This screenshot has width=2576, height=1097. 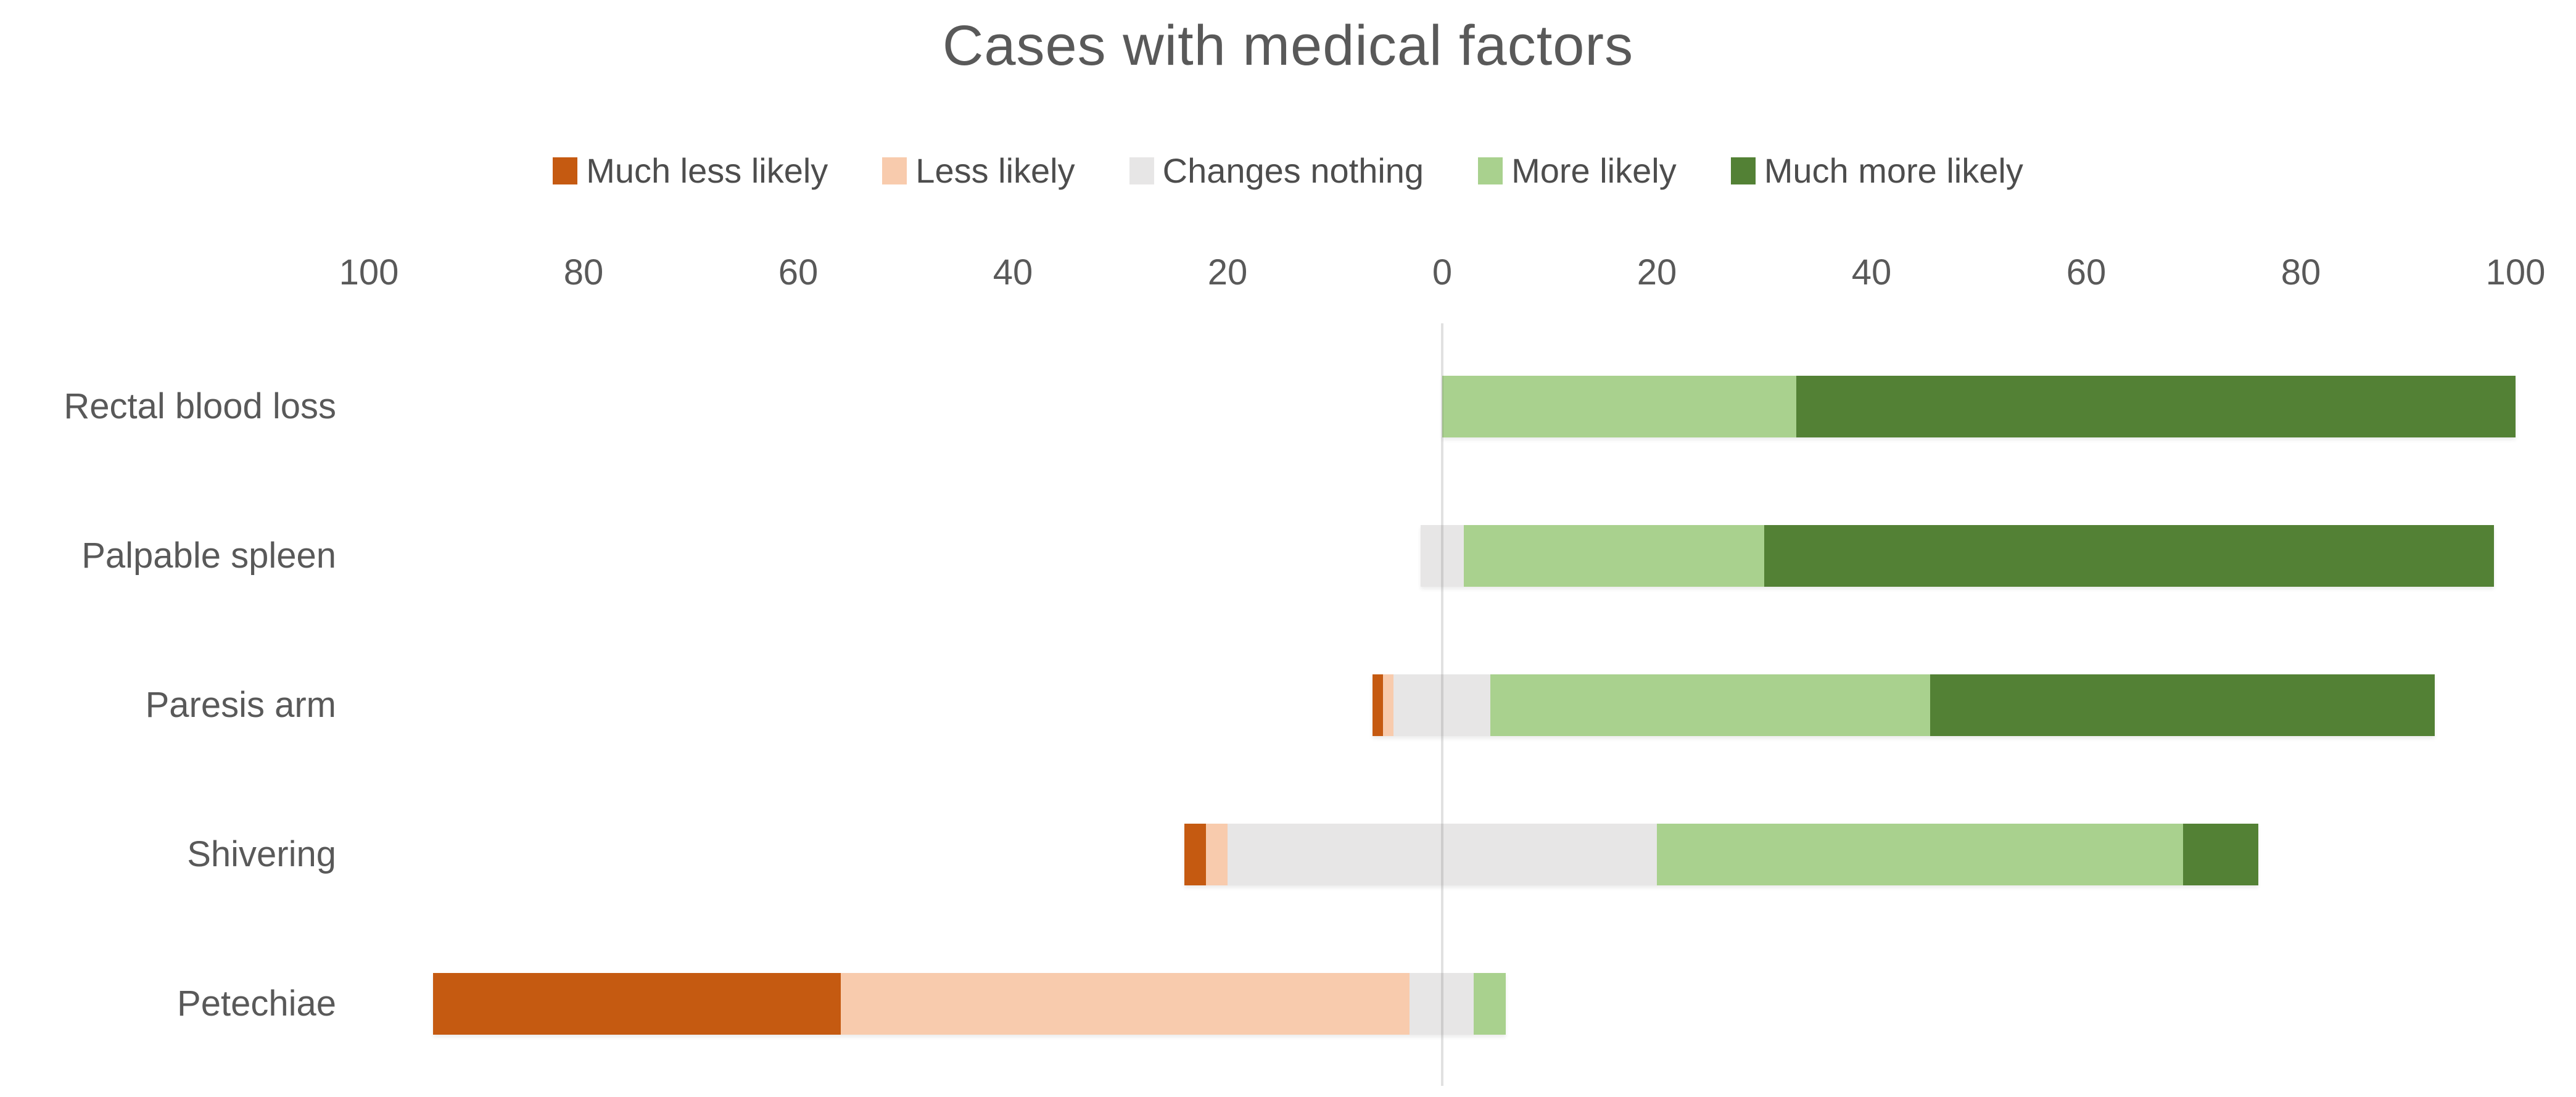 I want to click on category-label: Paresis arm, so click(x=240, y=705).